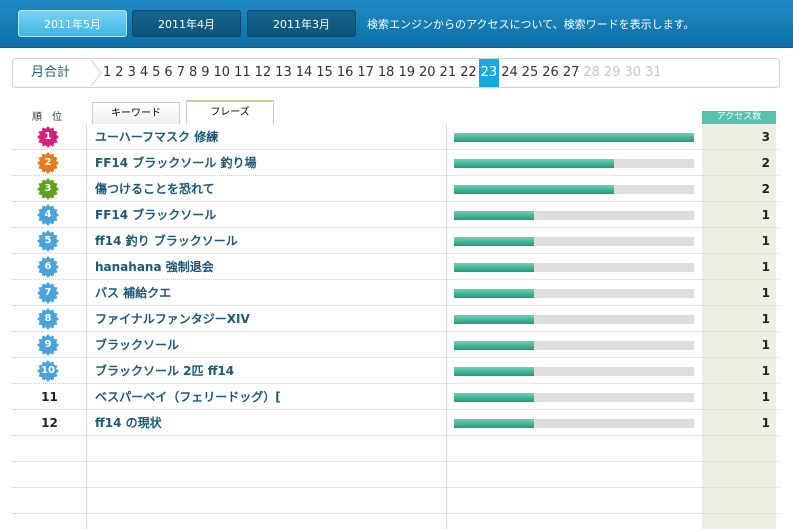 Image resolution: width=793 pixels, height=529 pixels. Describe the element at coordinates (571, 72) in the screenshot. I see `day-27: 27` at that location.